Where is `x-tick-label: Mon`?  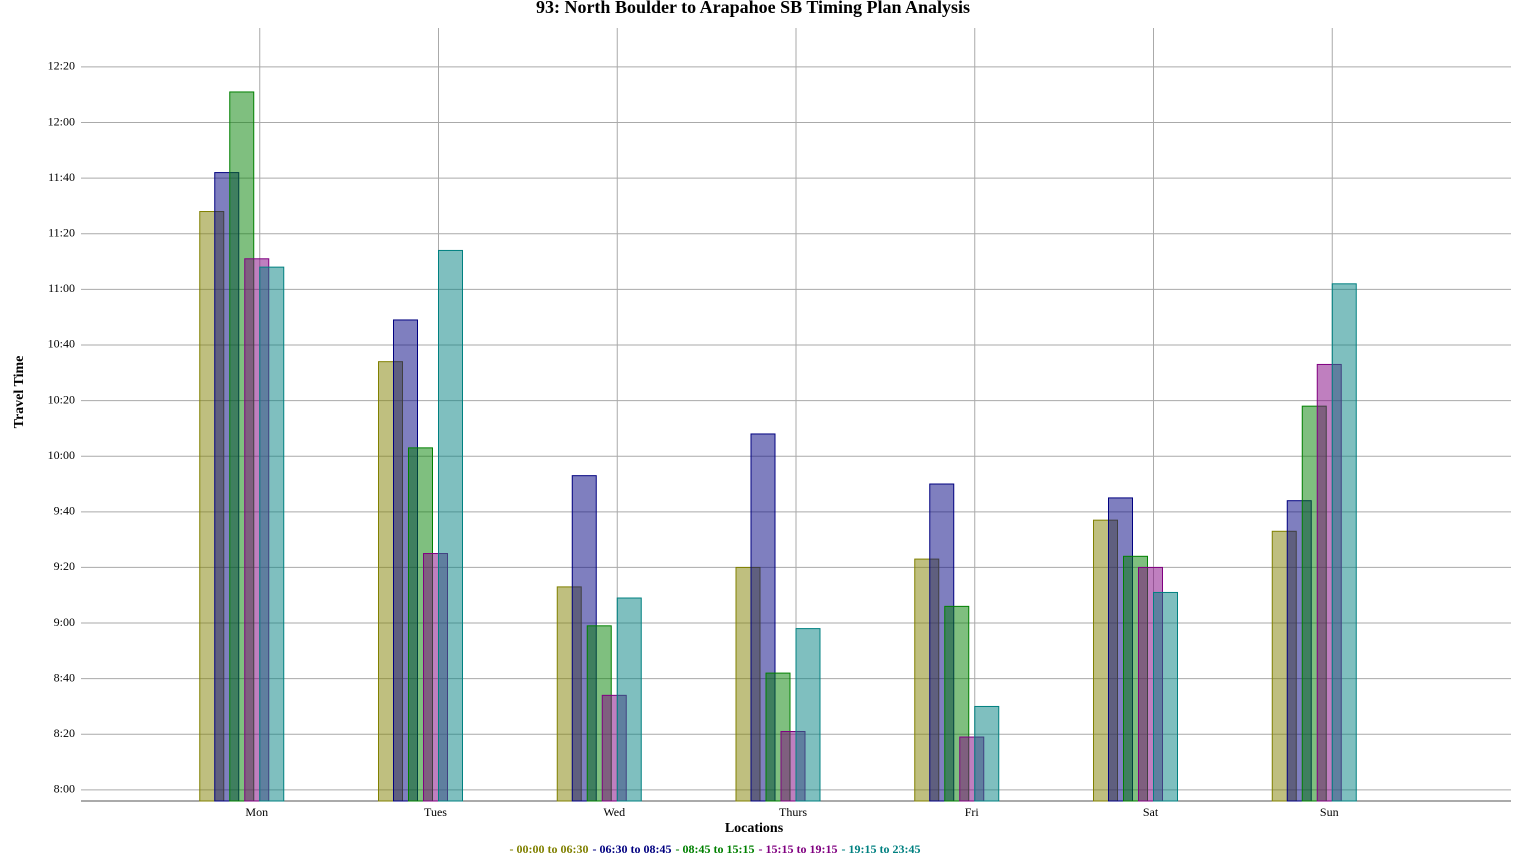 x-tick-label: Mon is located at coordinates (256, 812).